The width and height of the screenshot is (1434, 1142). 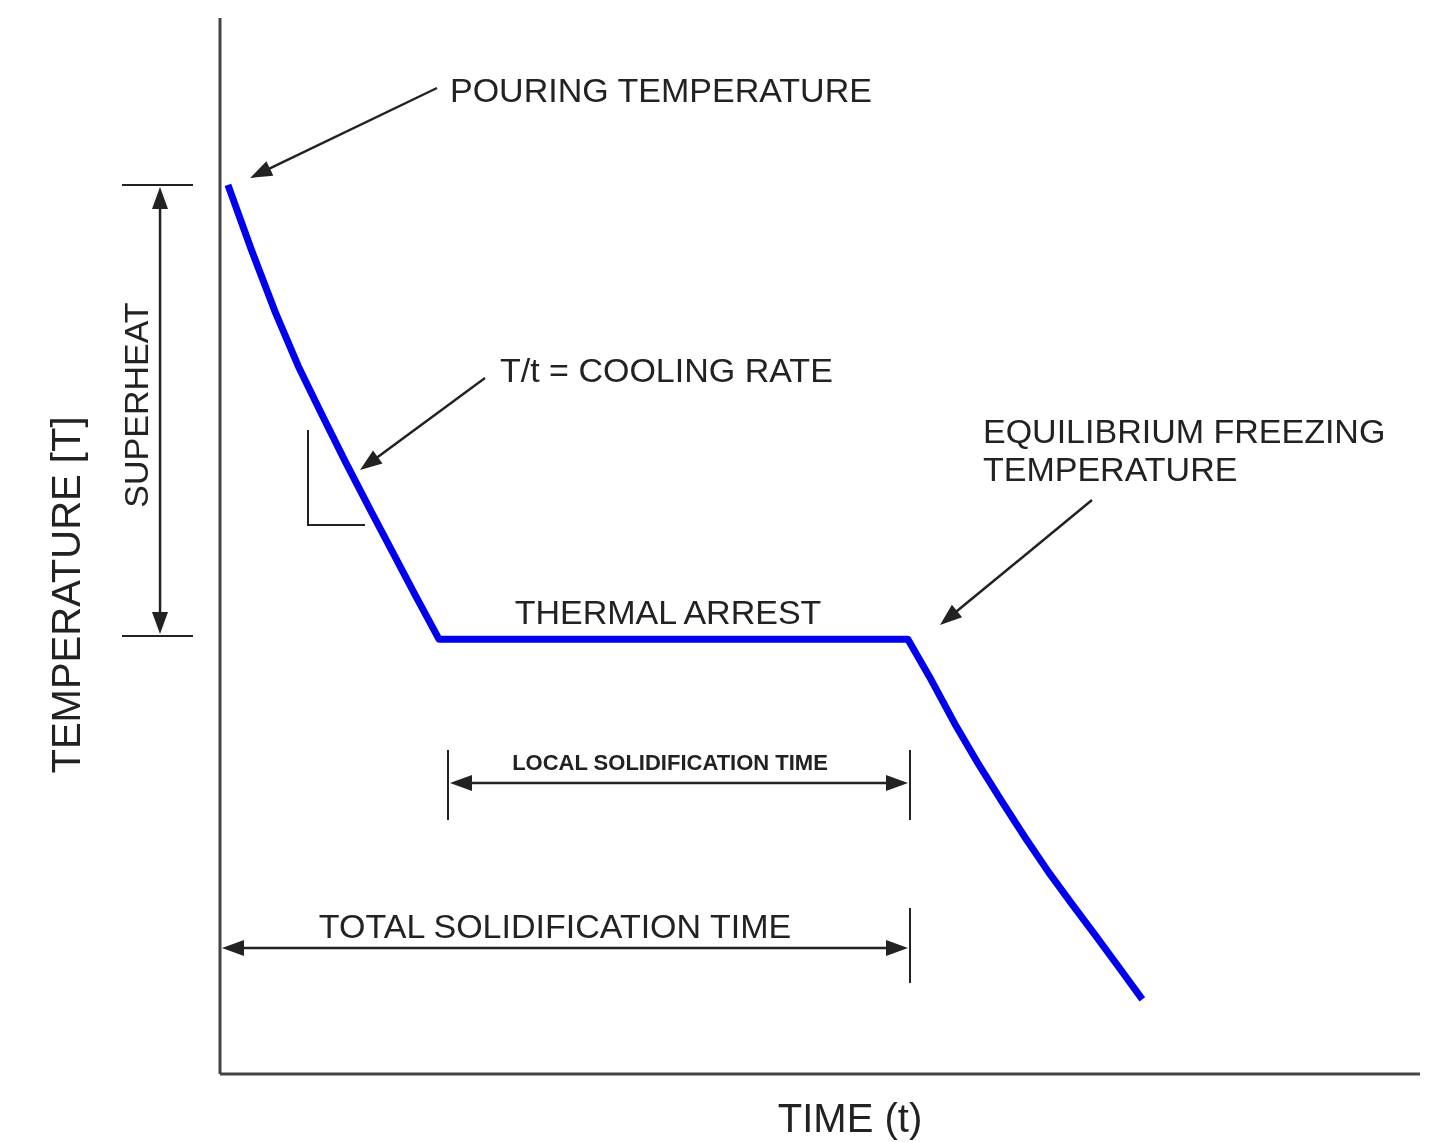 I want to click on annotation: T/t = COOLING RATE, so click(x=666, y=370).